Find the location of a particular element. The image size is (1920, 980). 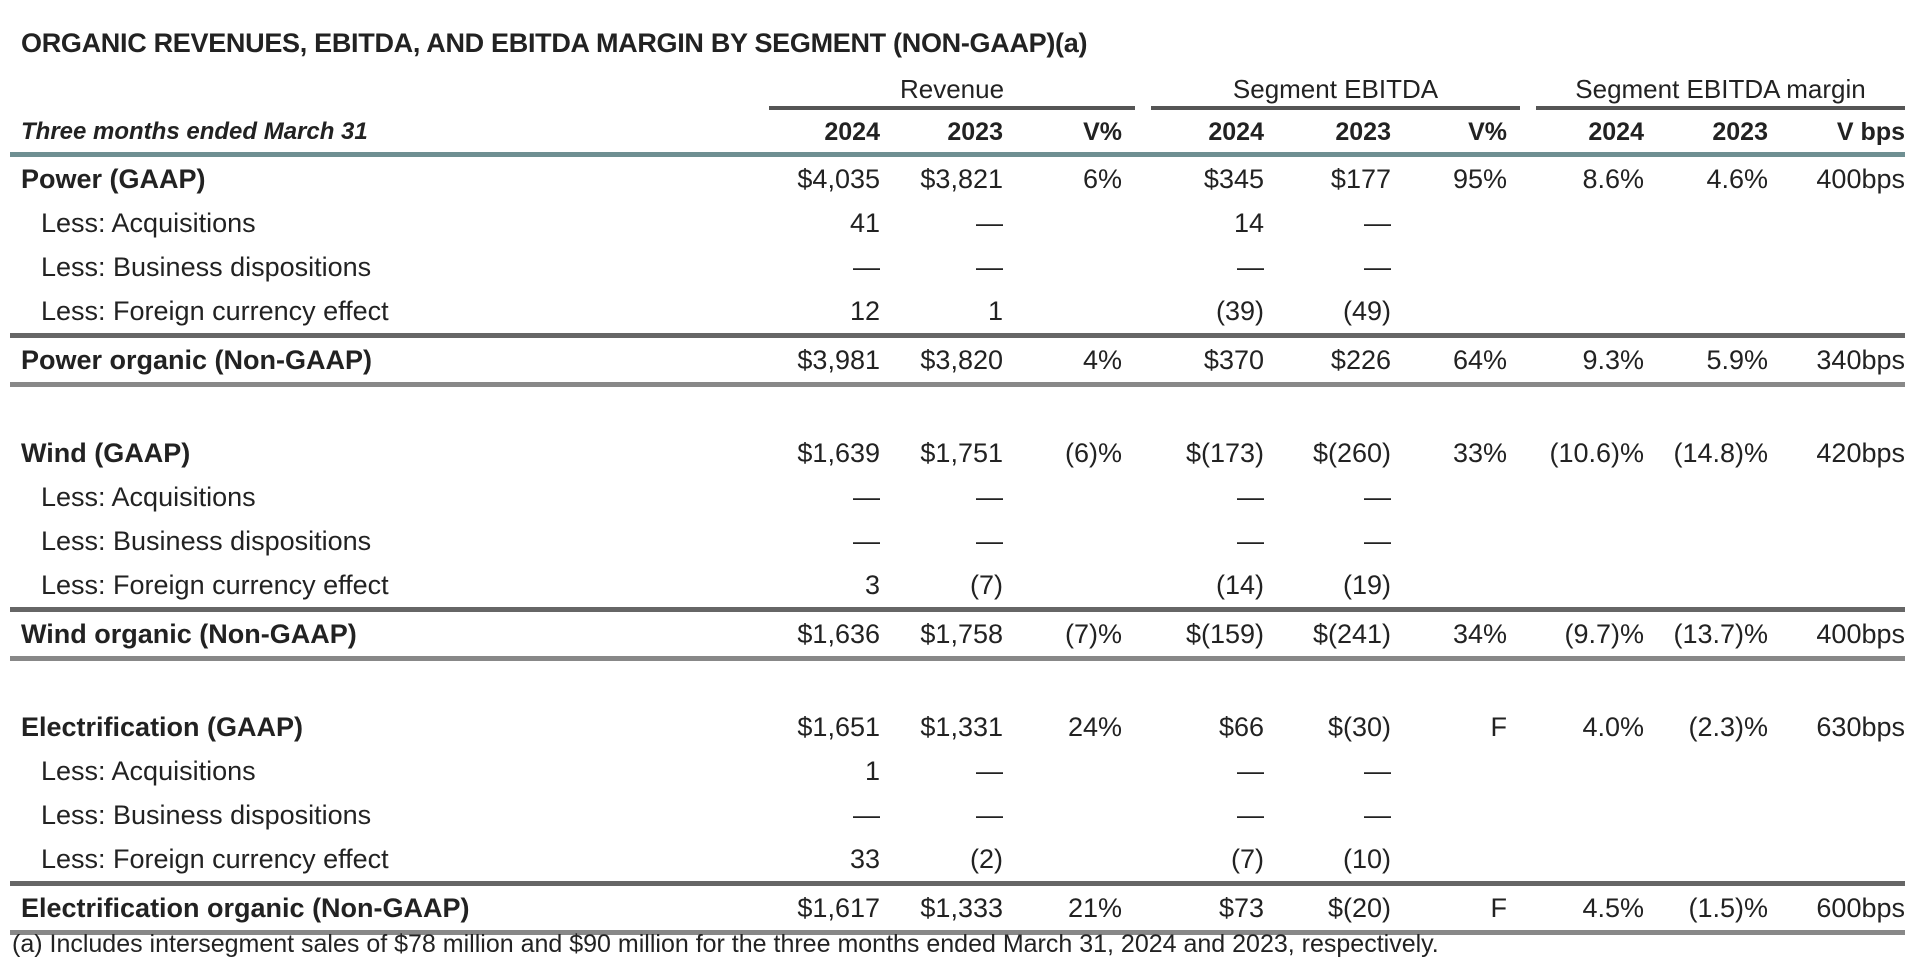

cell-value: 600bps is located at coordinates (1836, 909).